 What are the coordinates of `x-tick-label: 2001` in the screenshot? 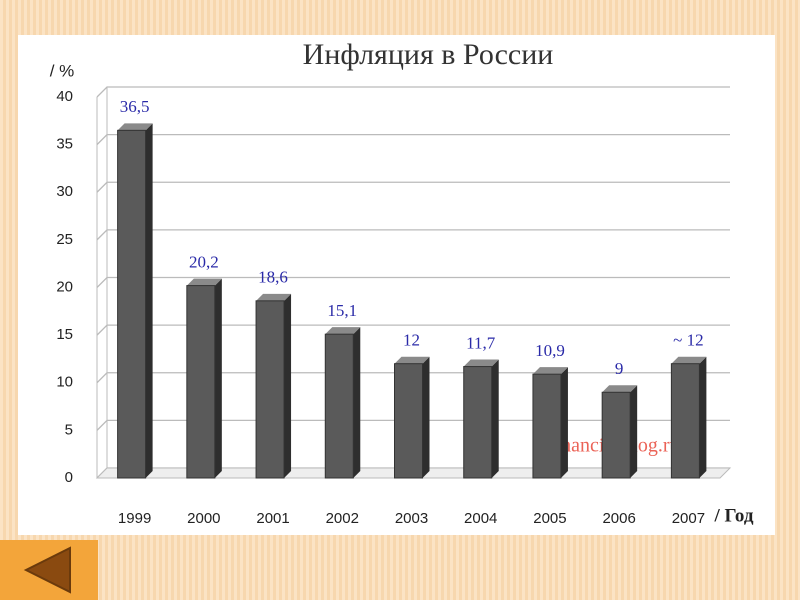 It's located at (272, 518).